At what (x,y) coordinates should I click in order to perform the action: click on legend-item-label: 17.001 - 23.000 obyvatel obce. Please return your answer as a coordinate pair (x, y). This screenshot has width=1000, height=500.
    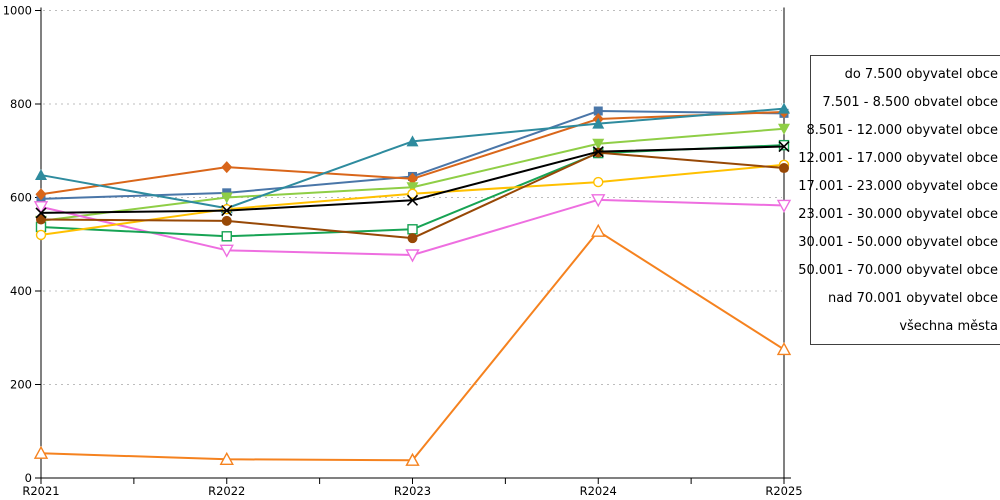
    Looking at the image, I should click on (898, 186).